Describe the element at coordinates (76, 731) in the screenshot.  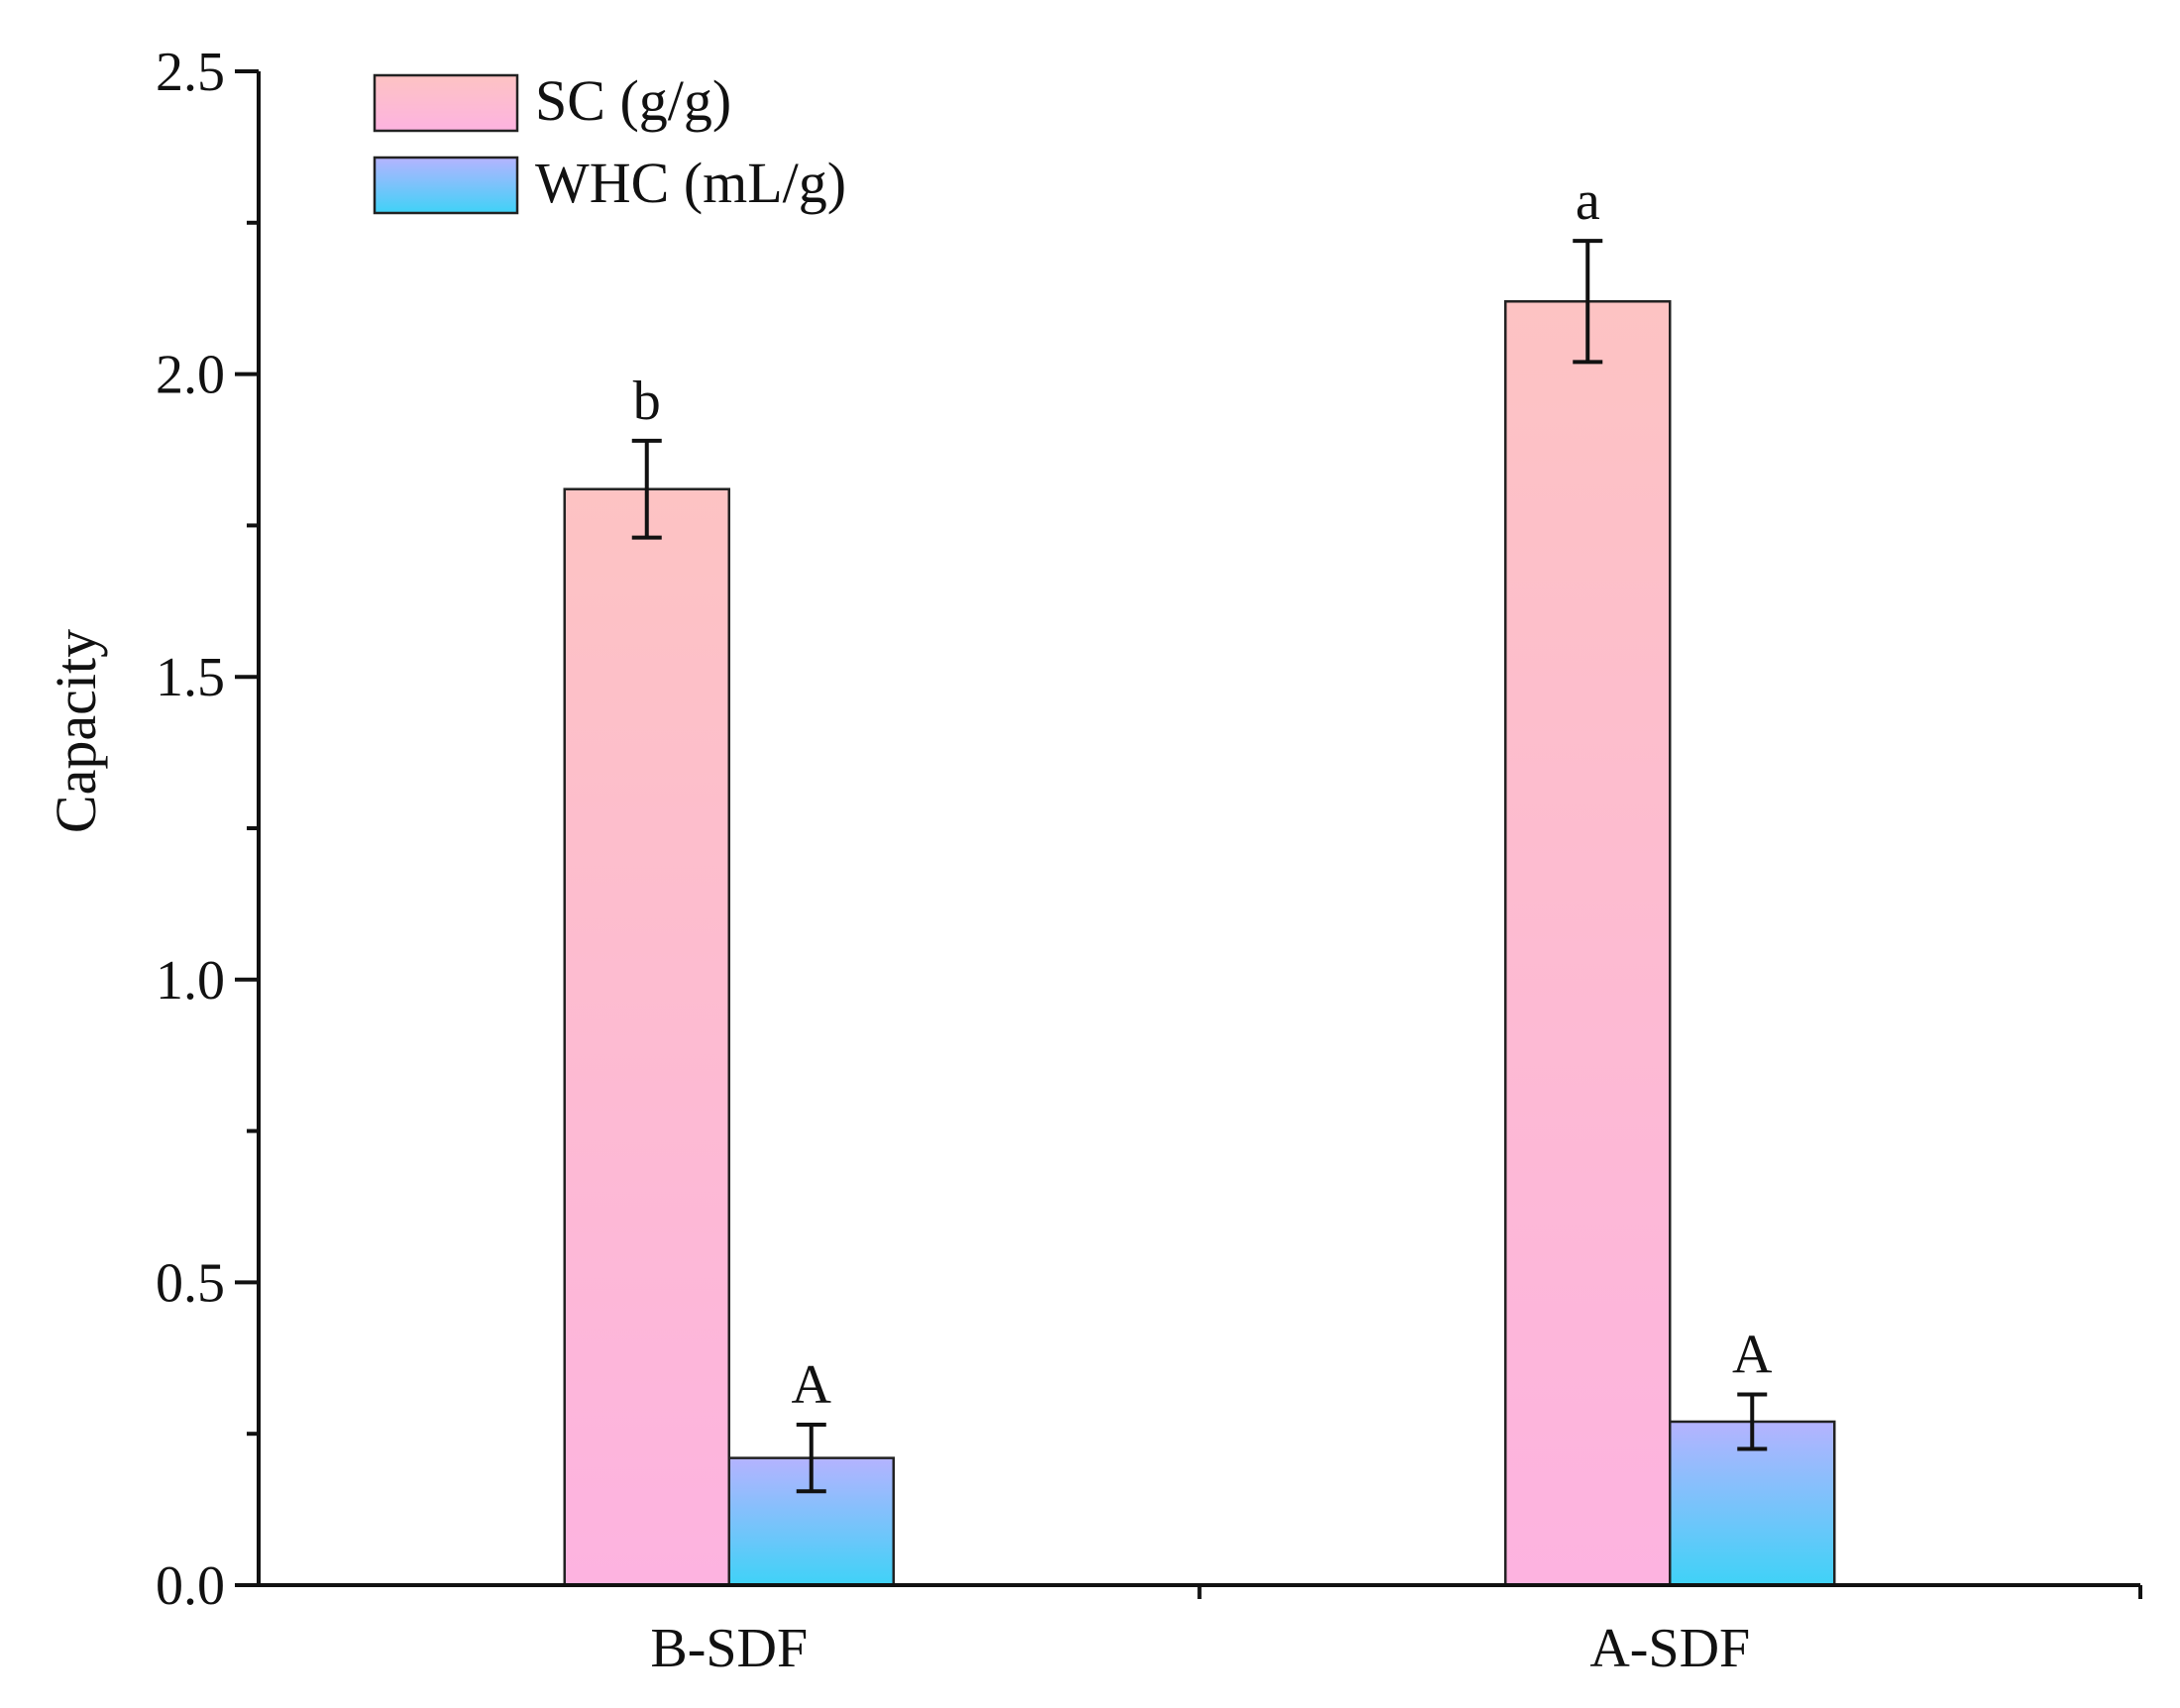
I see `y-axis-label: Capacity` at that location.